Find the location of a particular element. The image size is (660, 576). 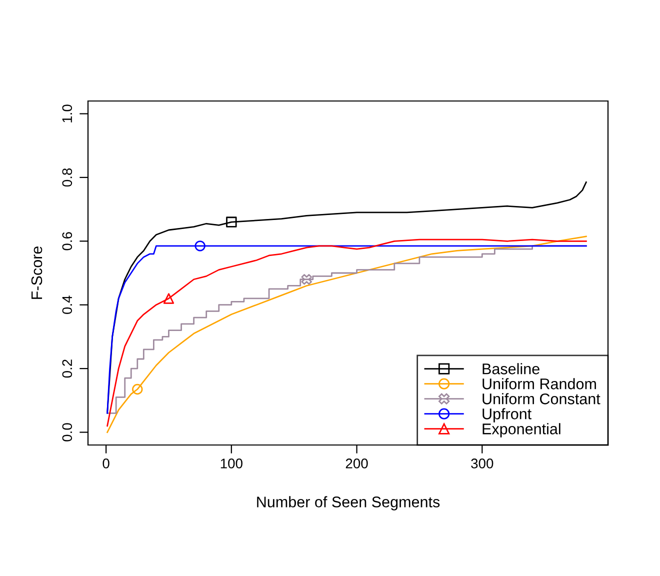

y-tick-label: 0.0 is located at coordinates (67, 432).